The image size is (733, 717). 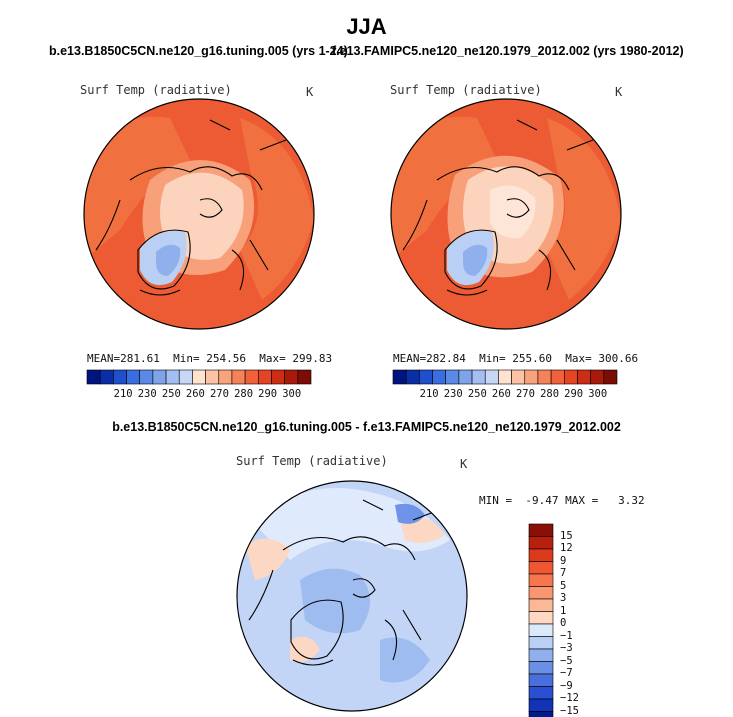 I want to click on left-max-label: Max=, so click(x=272, y=358).